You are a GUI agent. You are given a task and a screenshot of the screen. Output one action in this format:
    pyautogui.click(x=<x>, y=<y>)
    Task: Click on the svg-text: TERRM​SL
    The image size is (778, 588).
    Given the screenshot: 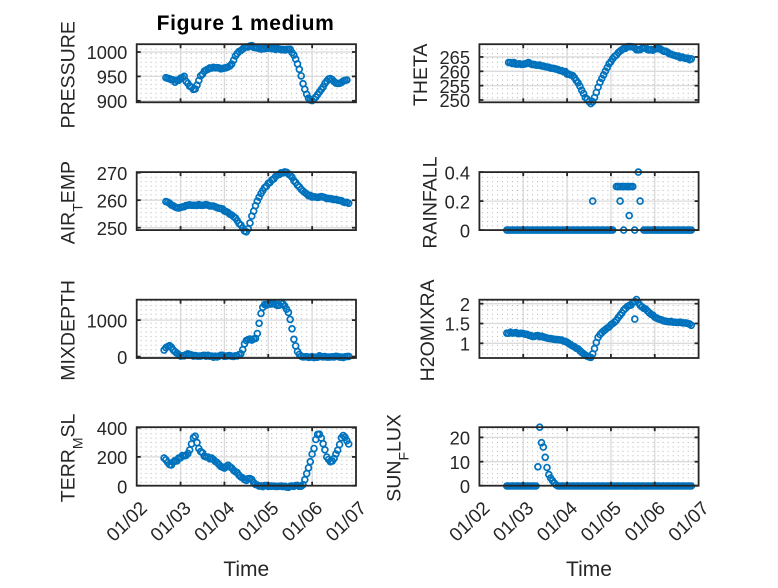 What is the action you would take?
    pyautogui.click(x=72, y=457)
    